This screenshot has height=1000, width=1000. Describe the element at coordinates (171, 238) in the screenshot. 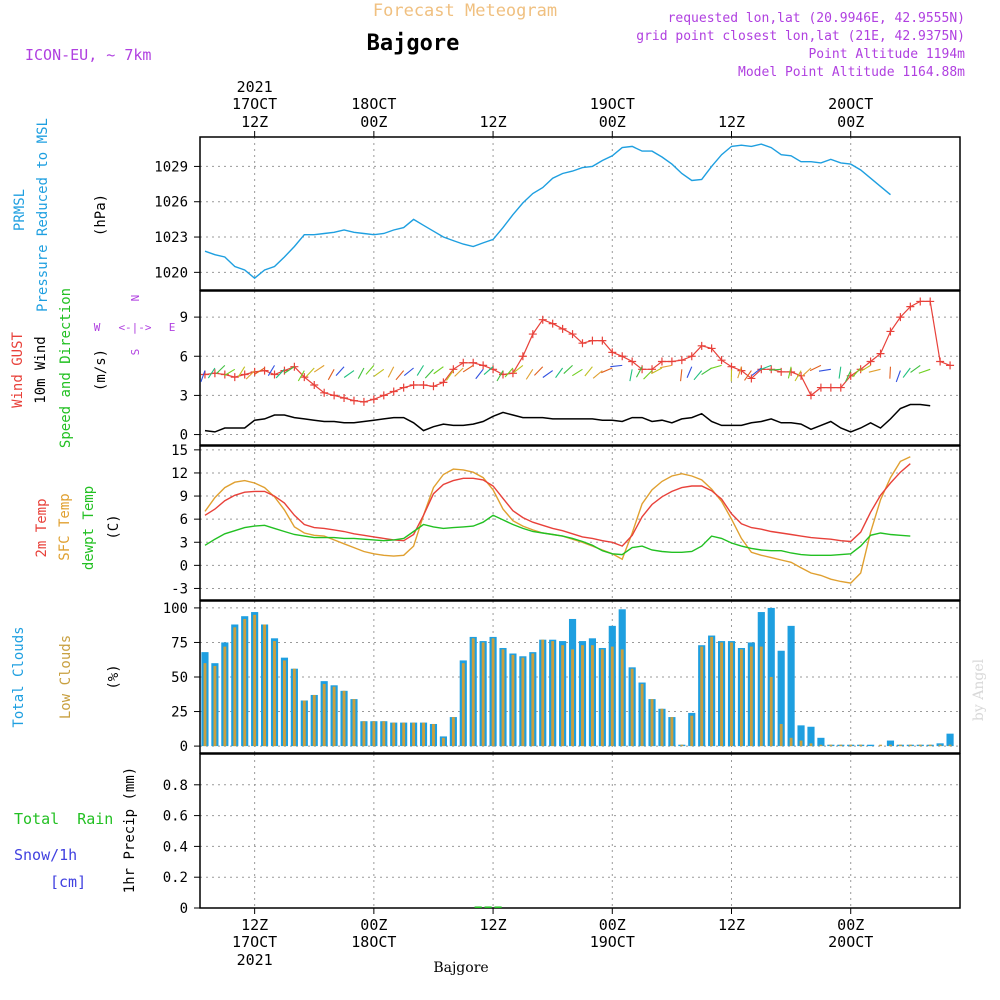

I see `ytick-label-pressure: 1023` at that location.